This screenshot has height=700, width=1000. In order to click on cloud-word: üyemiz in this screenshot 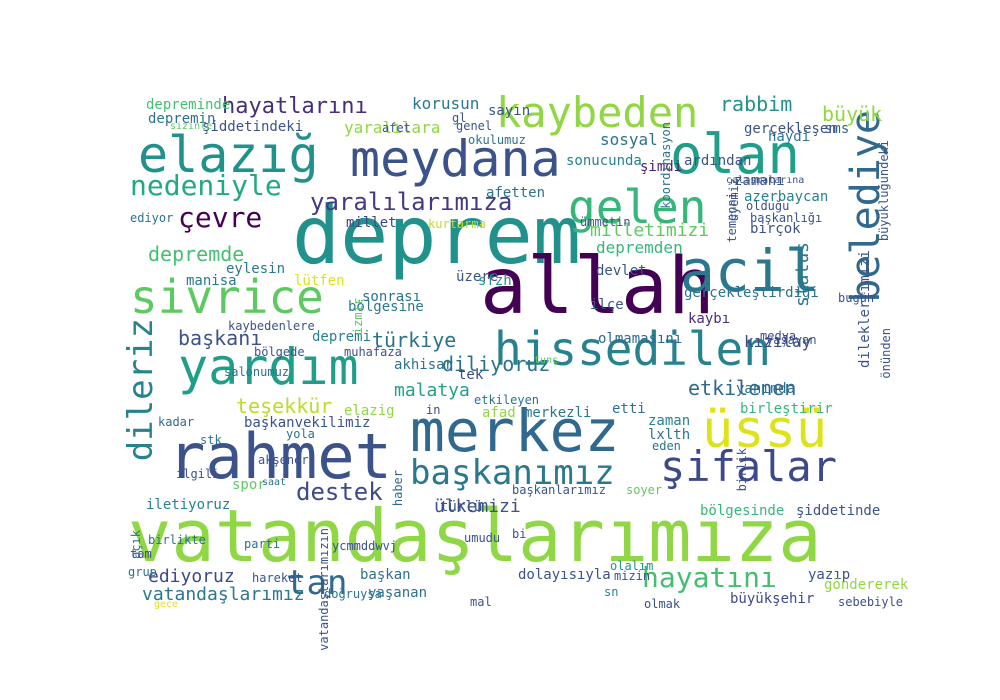, I will do `click(734, 200)`.